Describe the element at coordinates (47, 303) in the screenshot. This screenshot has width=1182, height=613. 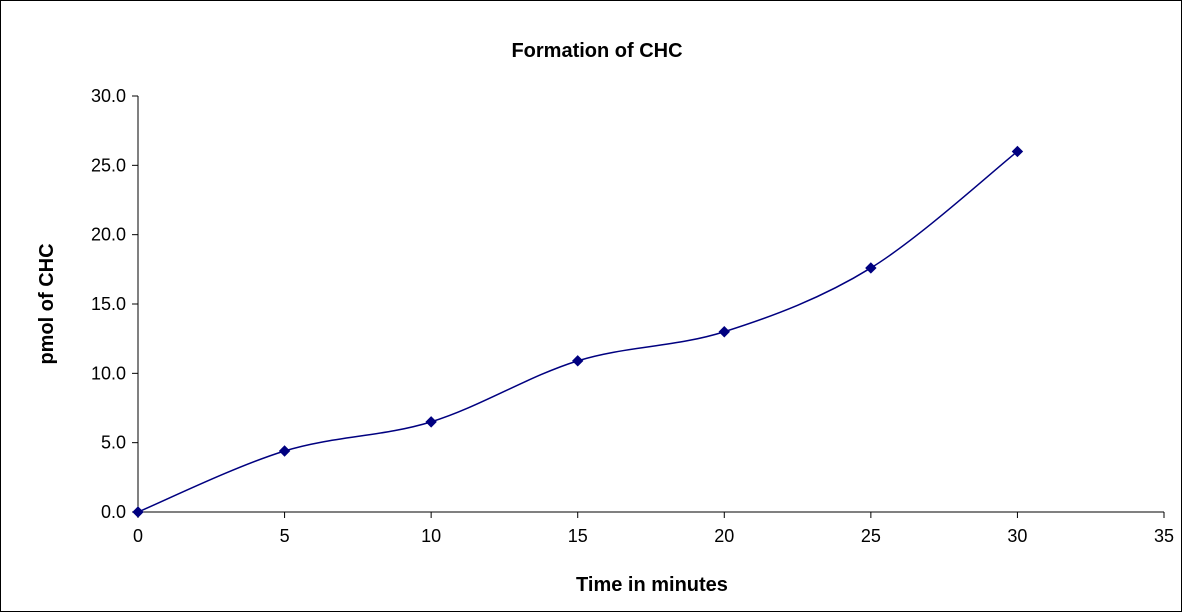
I see `y-axis-title: pmol of CHC` at that location.